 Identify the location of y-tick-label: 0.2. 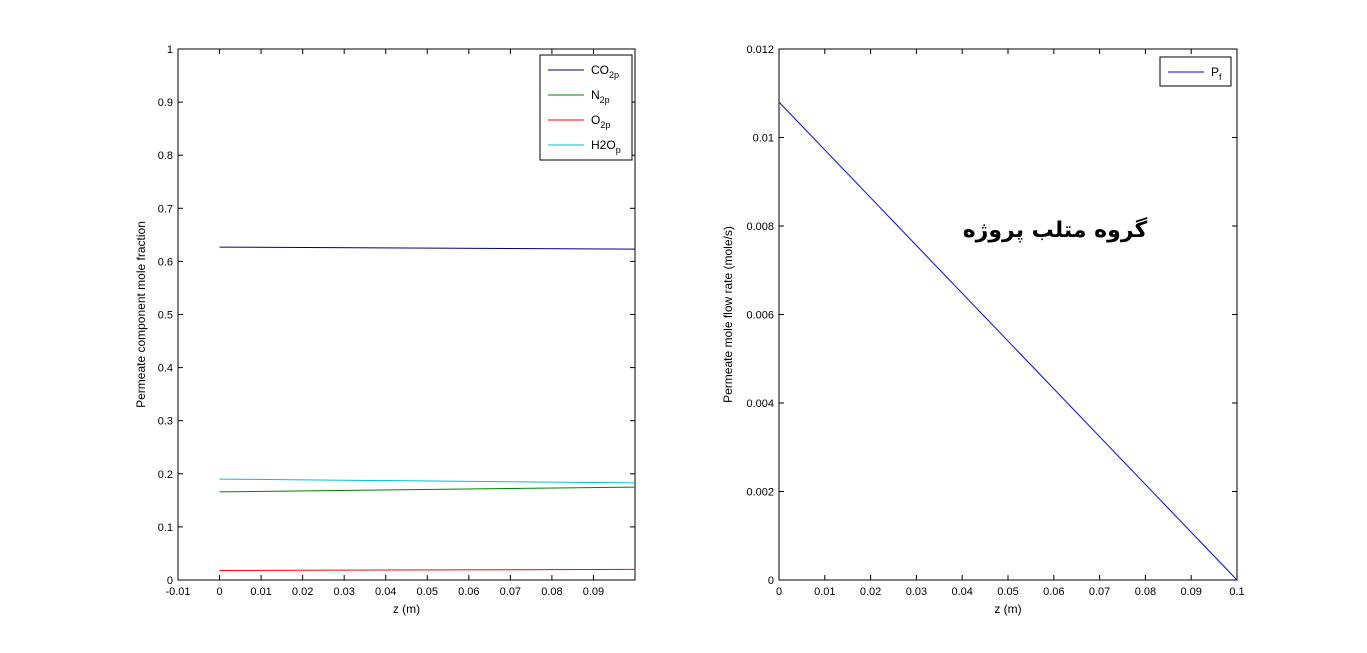
(165, 475).